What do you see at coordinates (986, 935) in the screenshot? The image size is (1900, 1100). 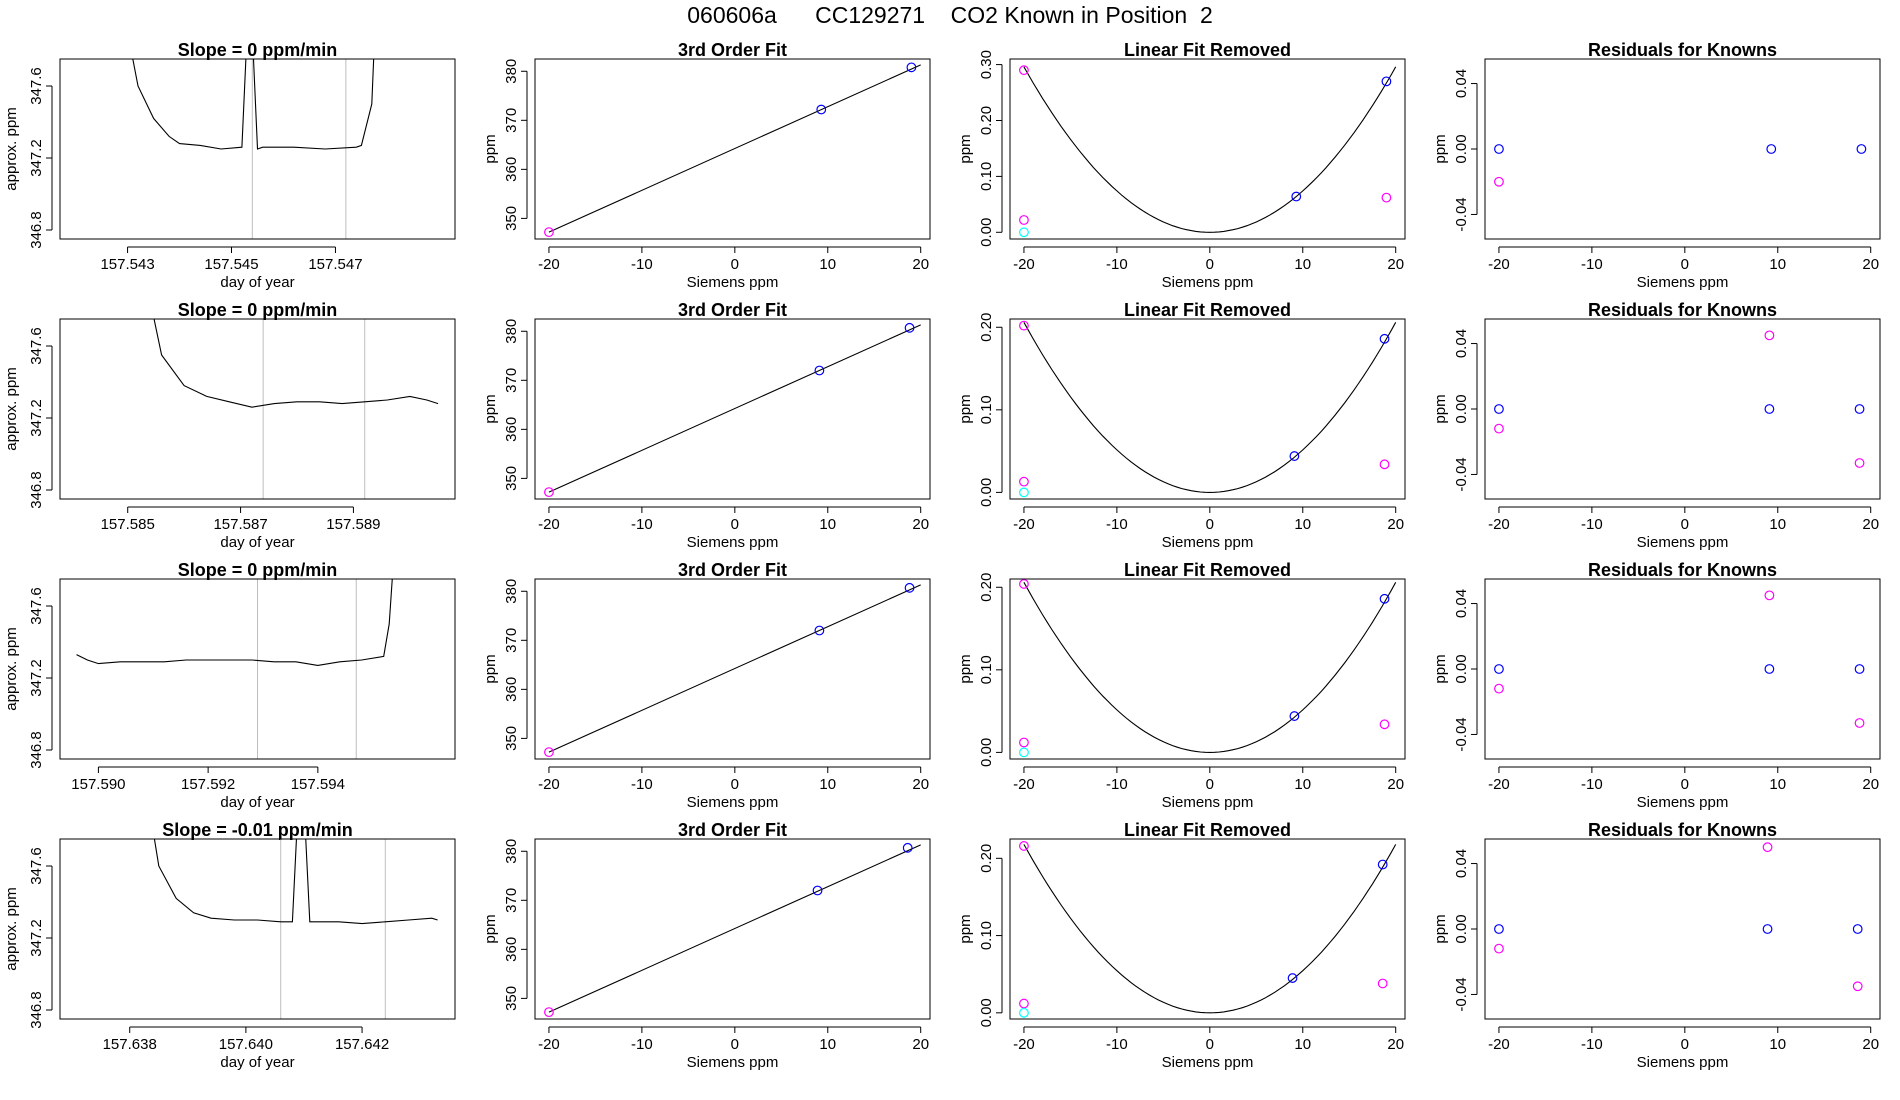 I see `y-tick-label: 0.10` at bounding box center [986, 935].